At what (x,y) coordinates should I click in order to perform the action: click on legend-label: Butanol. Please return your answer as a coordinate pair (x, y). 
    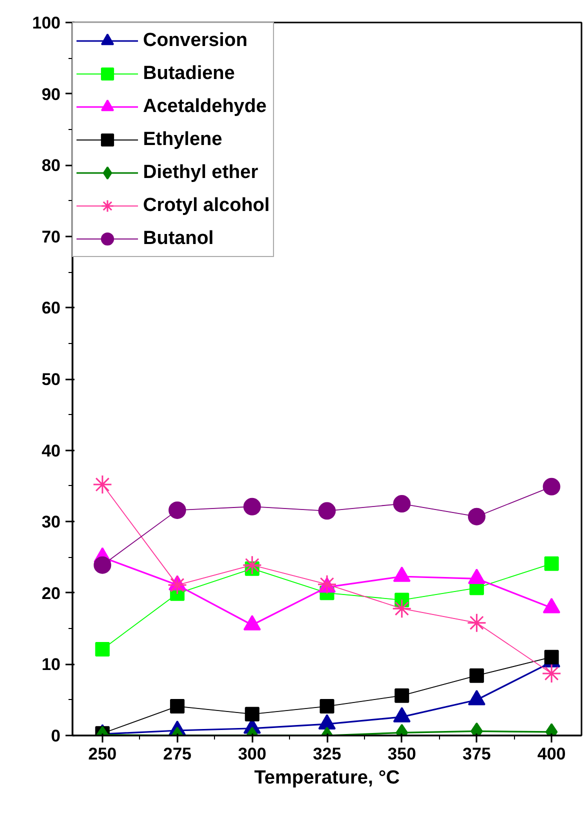
    Looking at the image, I should click on (178, 238).